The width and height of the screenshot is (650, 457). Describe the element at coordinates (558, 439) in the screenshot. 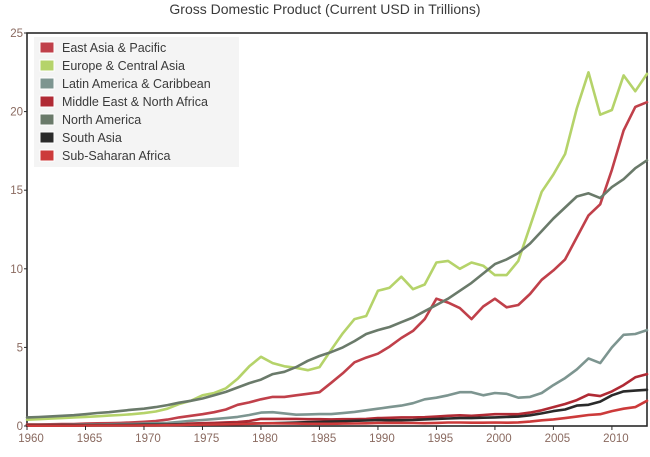

I see `x-tick-label: 2005` at that location.